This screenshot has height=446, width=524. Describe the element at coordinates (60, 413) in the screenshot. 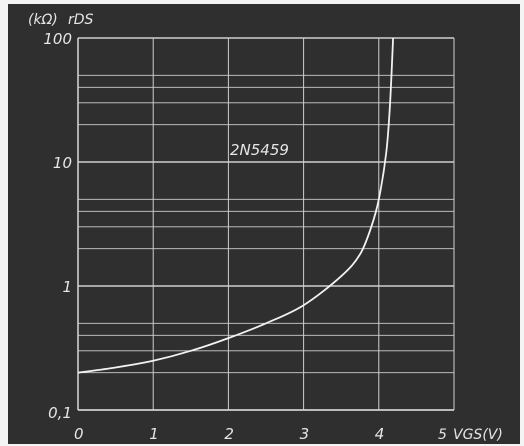

I see `y-tick-label: 0,1` at that location.